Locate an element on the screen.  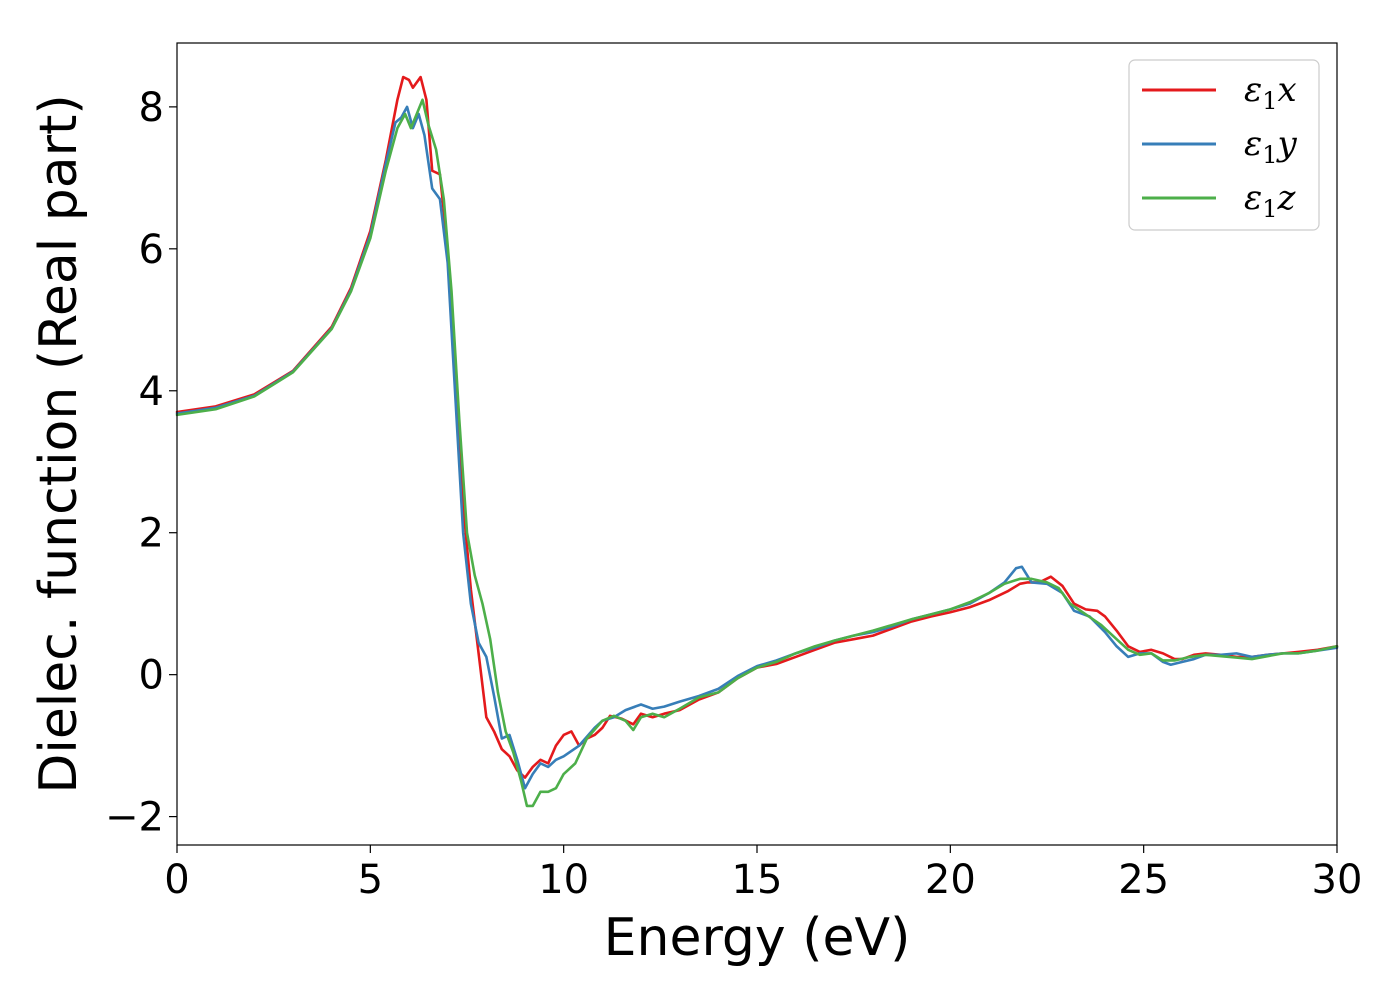
legend-label-y: ε1y is located at coordinates (1271, 146).